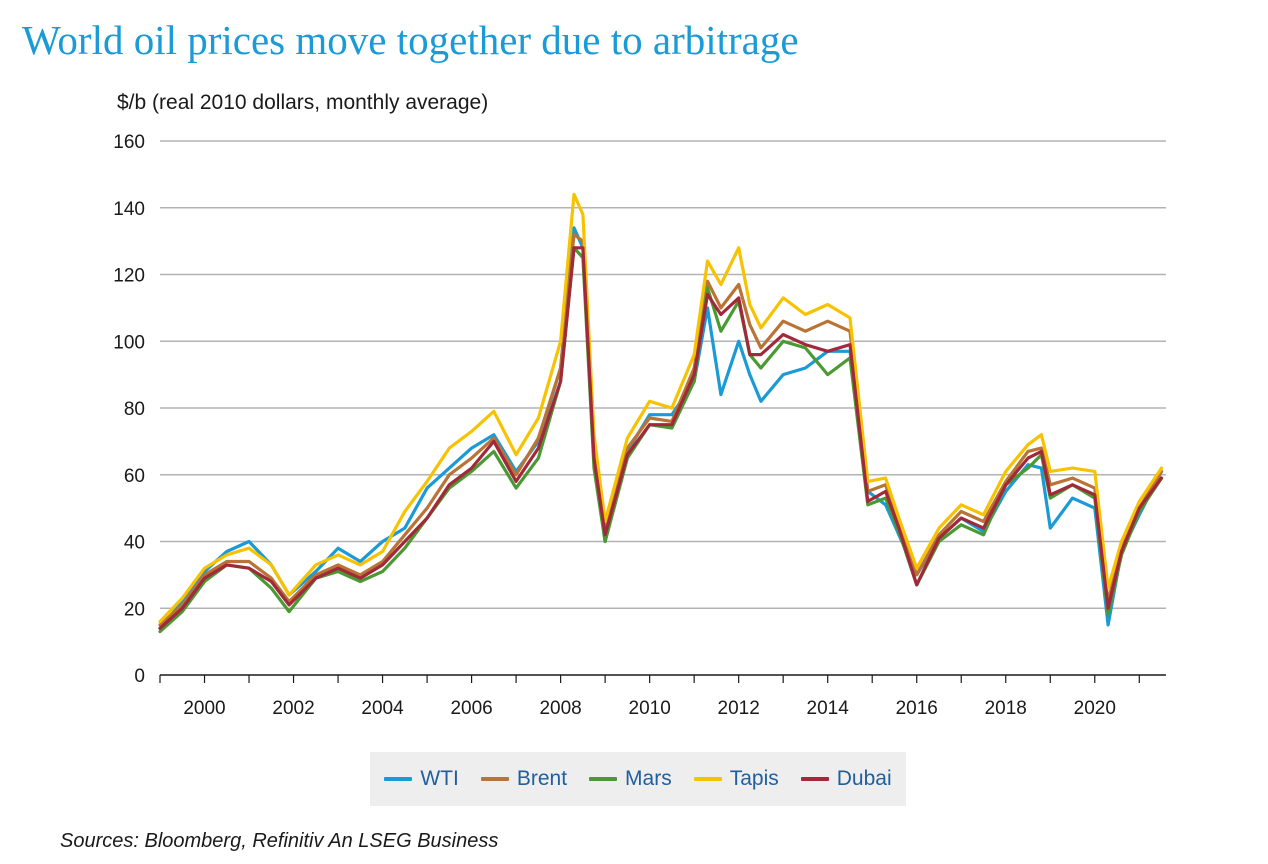  What do you see at coordinates (204, 708) in the screenshot?
I see `x-tick-label: 2000` at bounding box center [204, 708].